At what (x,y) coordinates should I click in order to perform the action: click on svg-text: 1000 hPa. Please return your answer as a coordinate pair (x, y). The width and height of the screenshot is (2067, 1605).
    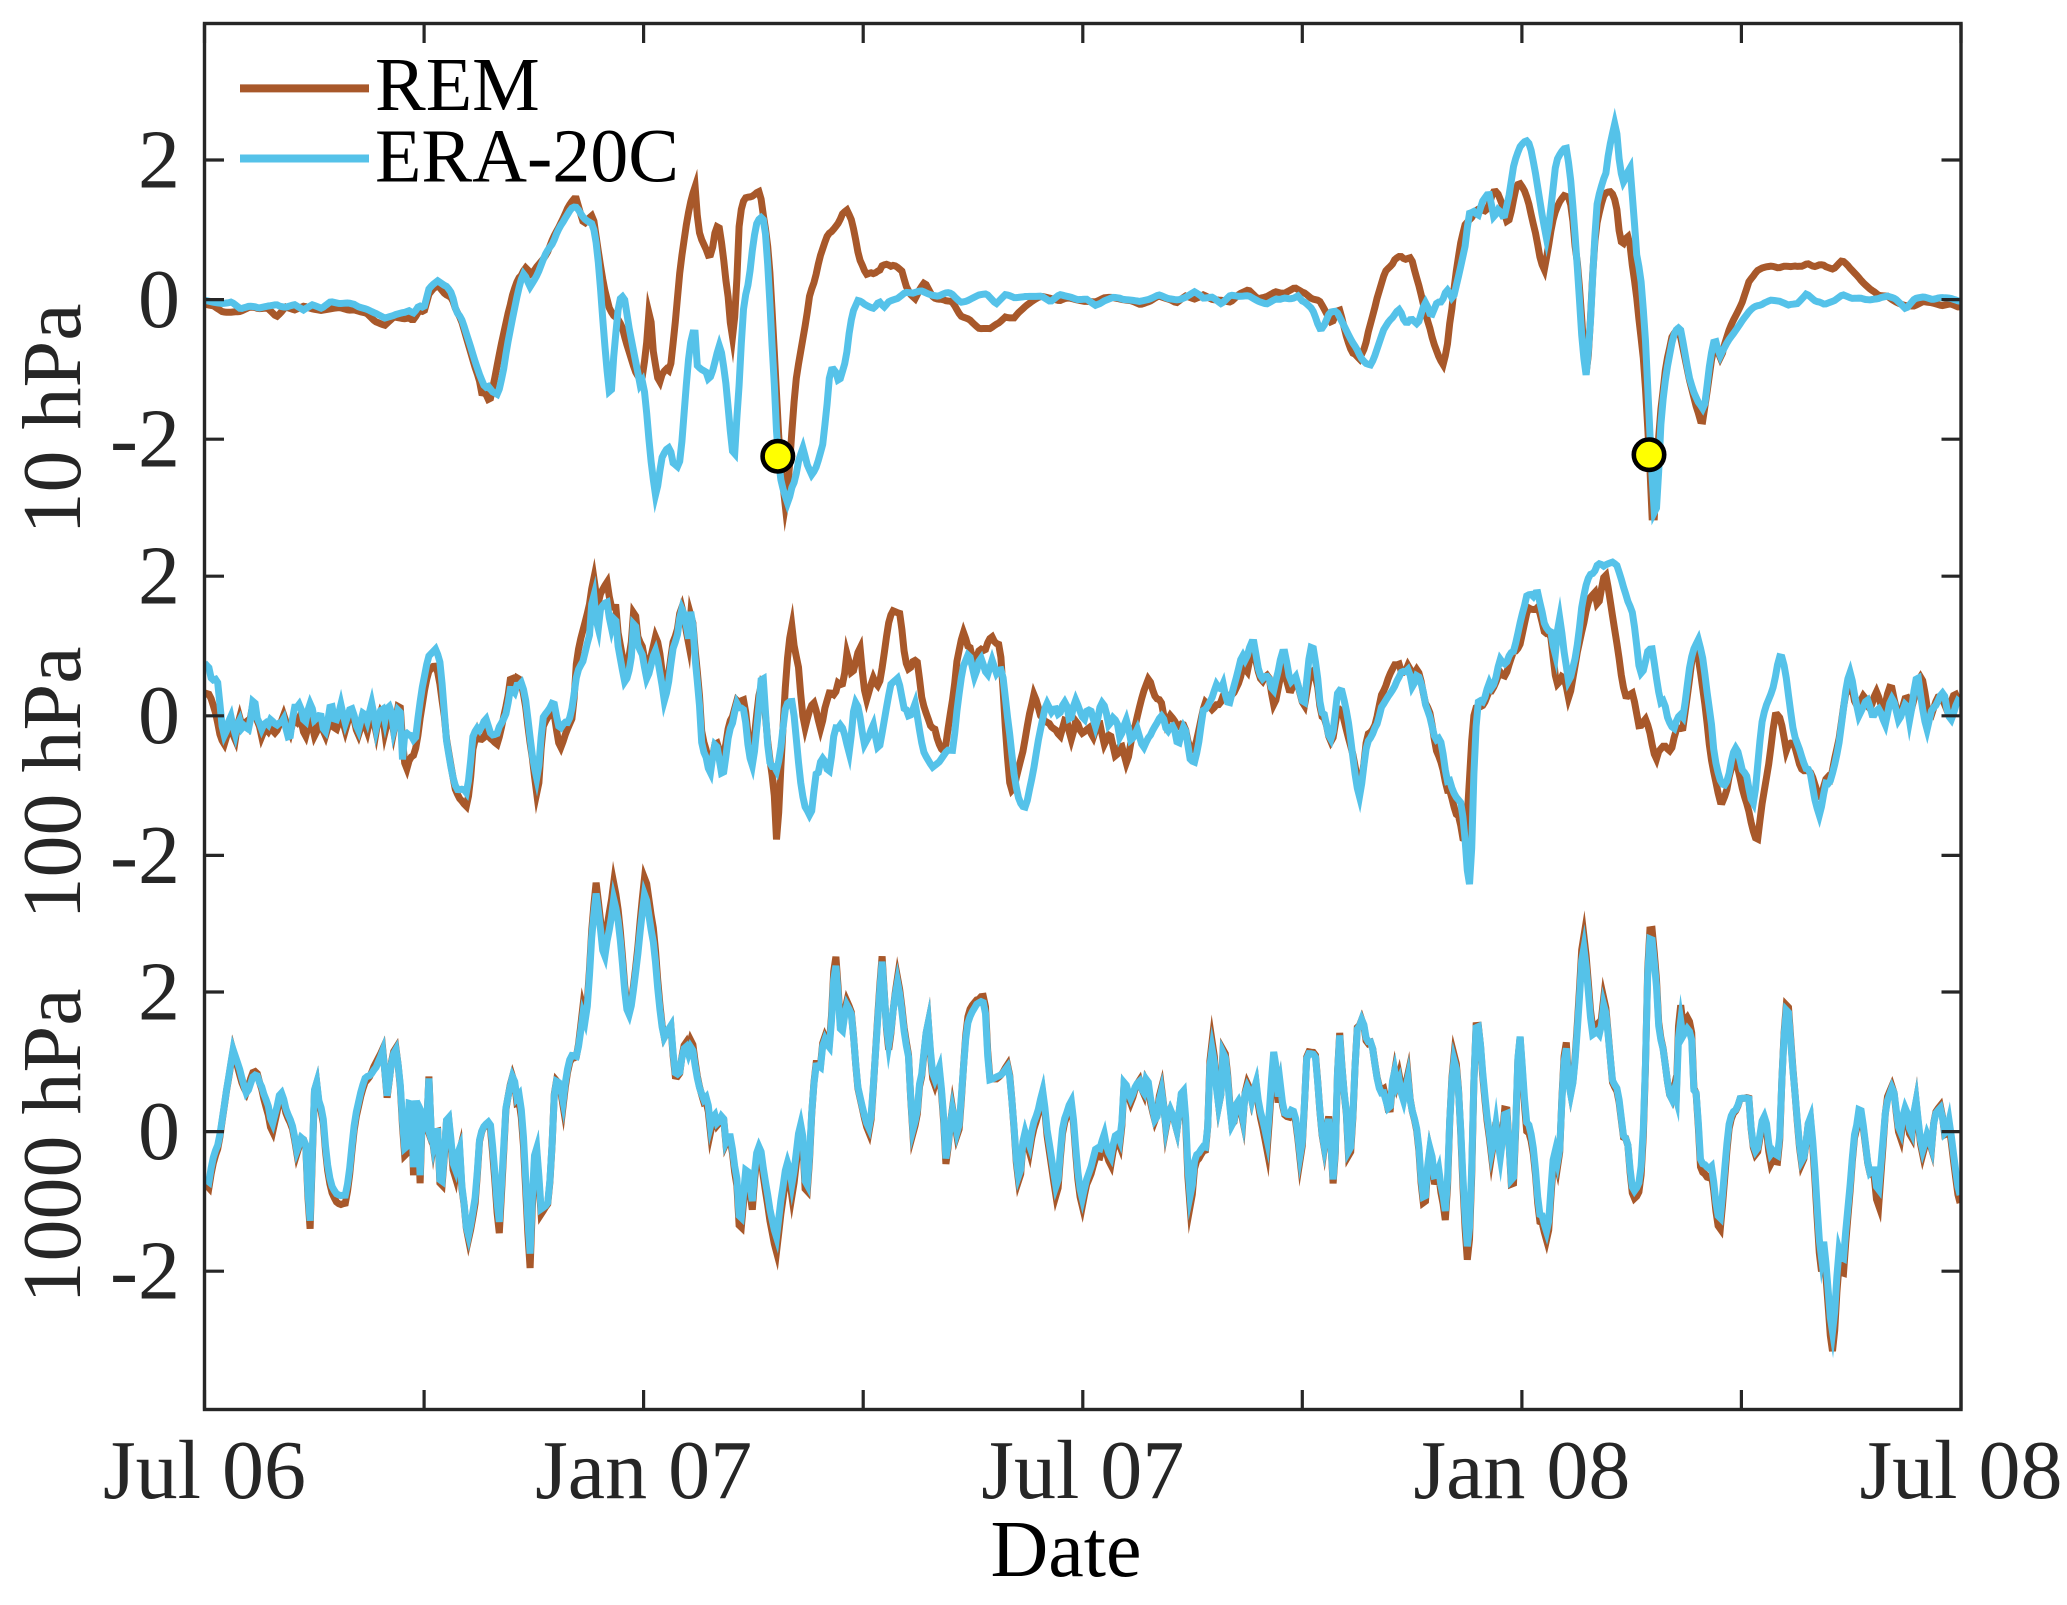
    Looking at the image, I should click on (52, 1146).